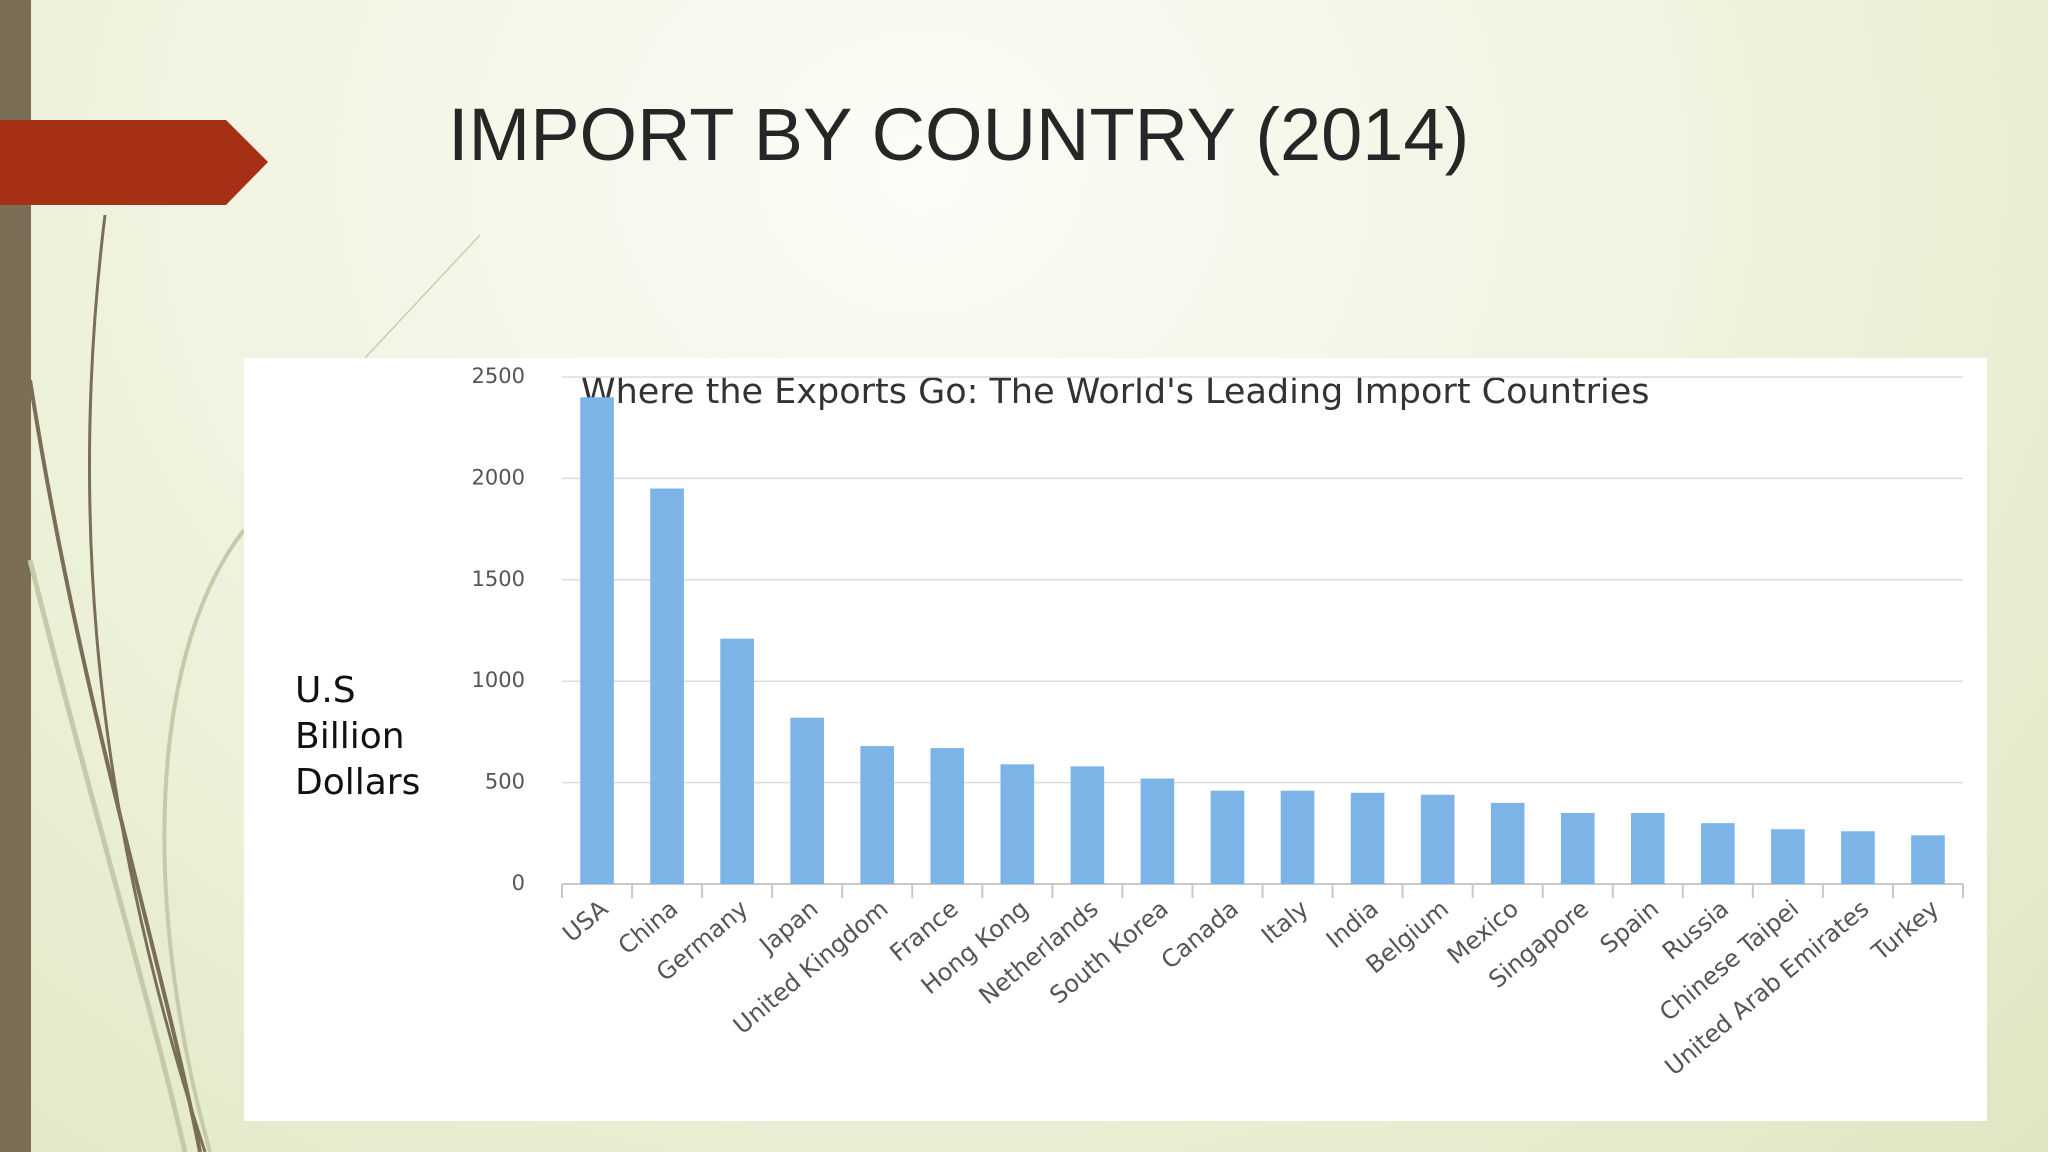  What do you see at coordinates (1285, 922) in the screenshot?
I see `x-tick-label: Italy` at bounding box center [1285, 922].